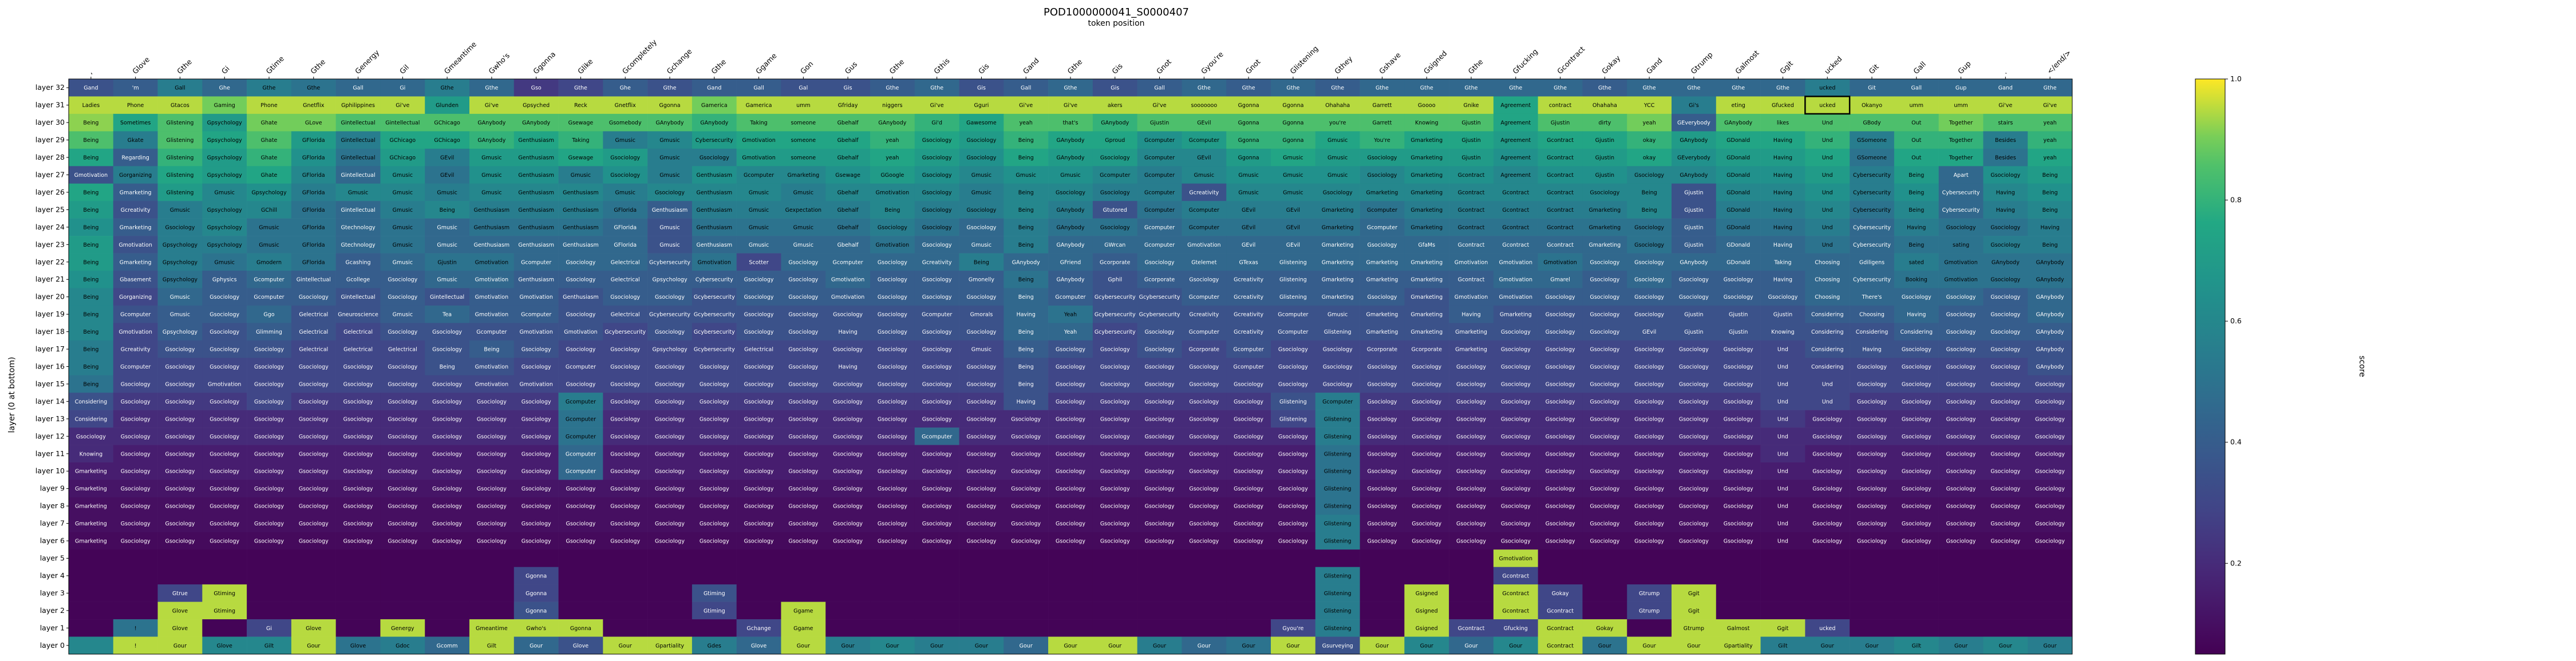 This screenshot has width=2576, height=661. What do you see at coordinates (492, 629) in the screenshot?
I see `cell-token-label: Gmeantime` at bounding box center [492, 629].